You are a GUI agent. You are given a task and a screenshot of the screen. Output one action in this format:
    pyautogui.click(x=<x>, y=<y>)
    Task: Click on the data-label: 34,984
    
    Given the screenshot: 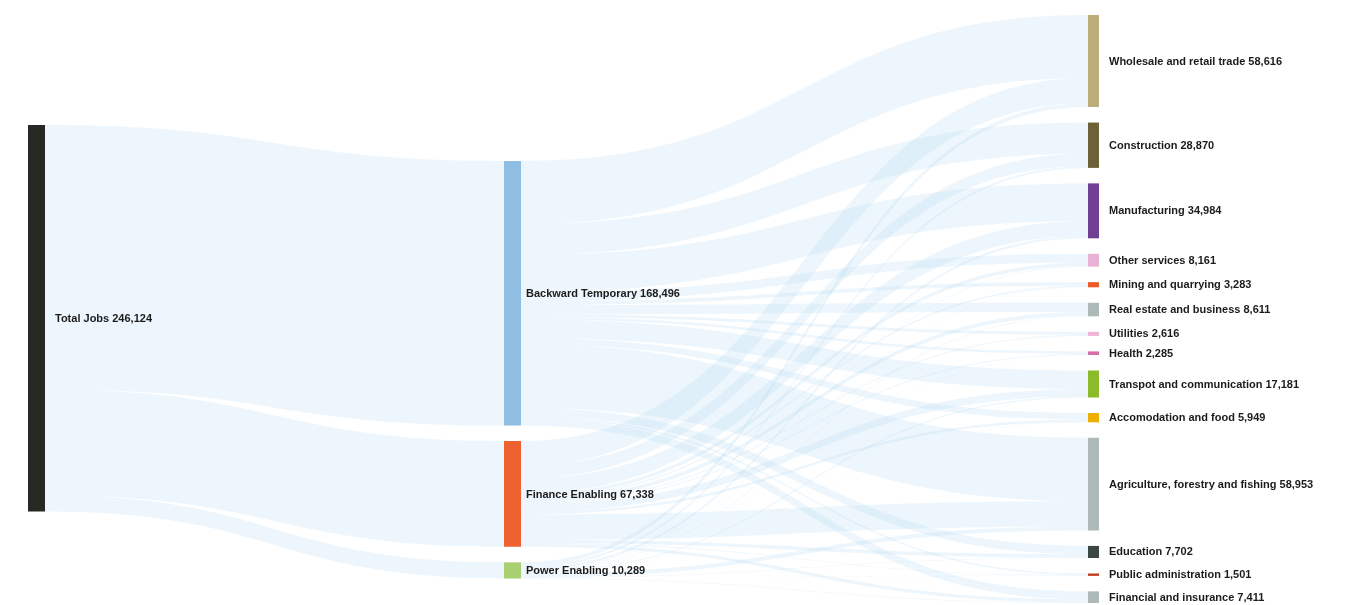 What is the action you would take?
    pyautogui.click(x=1205, y=210)
    